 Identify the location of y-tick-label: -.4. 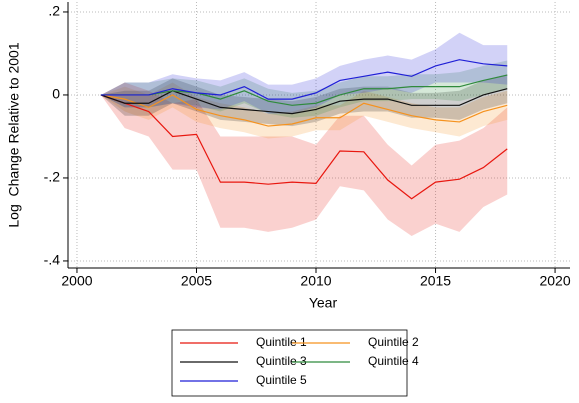
(52, 260).